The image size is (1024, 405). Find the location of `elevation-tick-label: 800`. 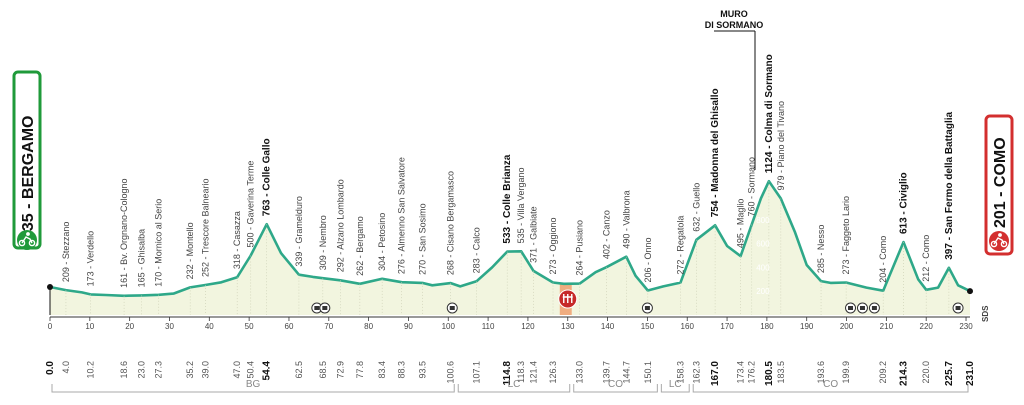

elevation-tick-label: 800 is located at coordinates (763, 220).